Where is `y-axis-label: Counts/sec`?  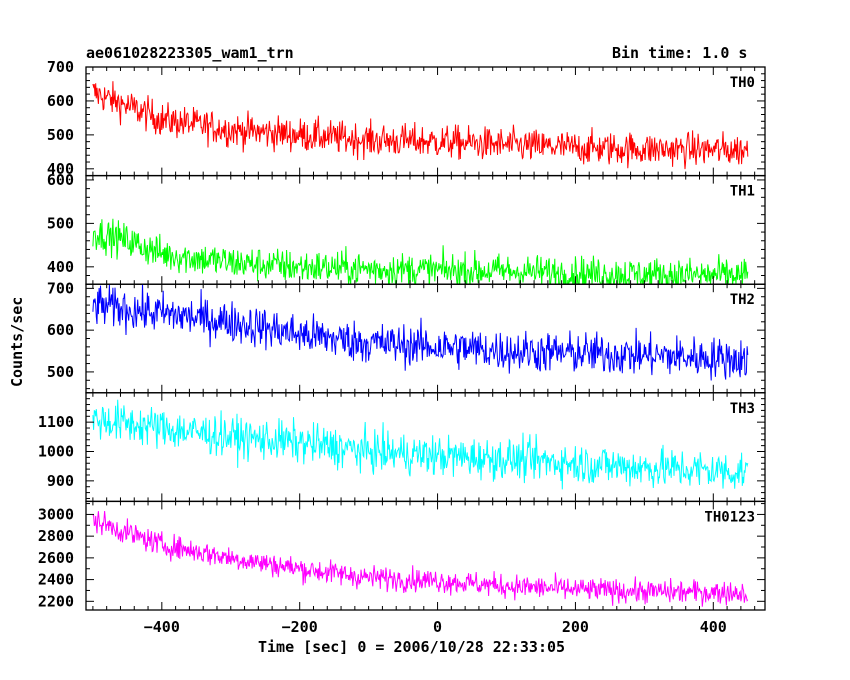
y-axis-label: Counts/sec is located at coordinates (17, 341).